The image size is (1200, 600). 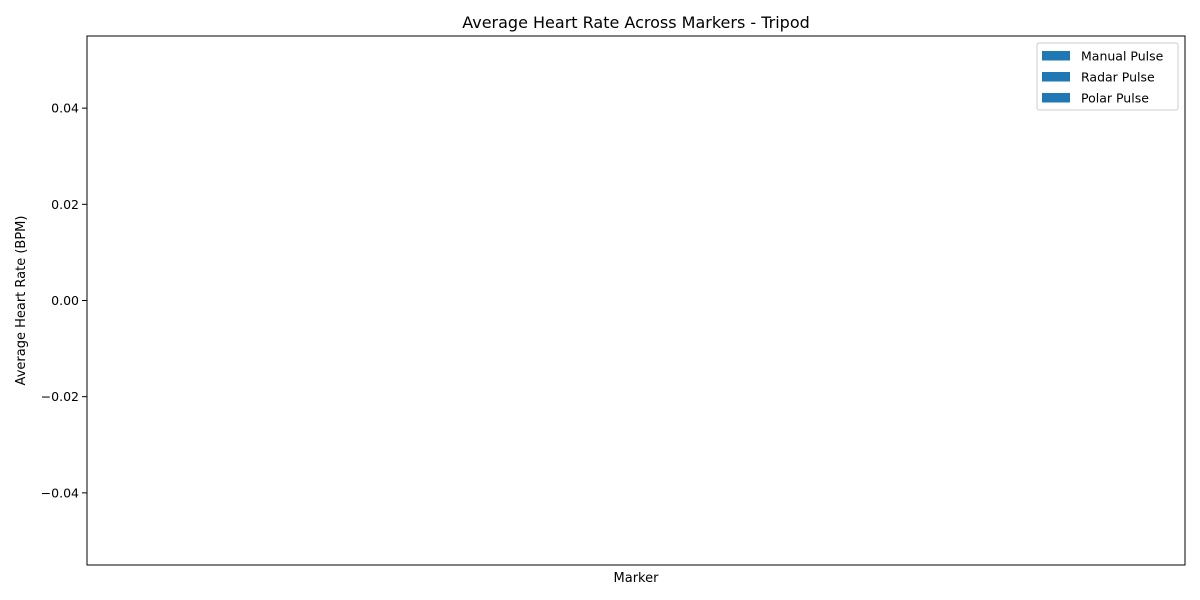 What do you see at coordinates (21, 301) in the screenshot?
I see `y-axis-label: Average Heart Rate (BPM)` at bounding box center [21, 301].